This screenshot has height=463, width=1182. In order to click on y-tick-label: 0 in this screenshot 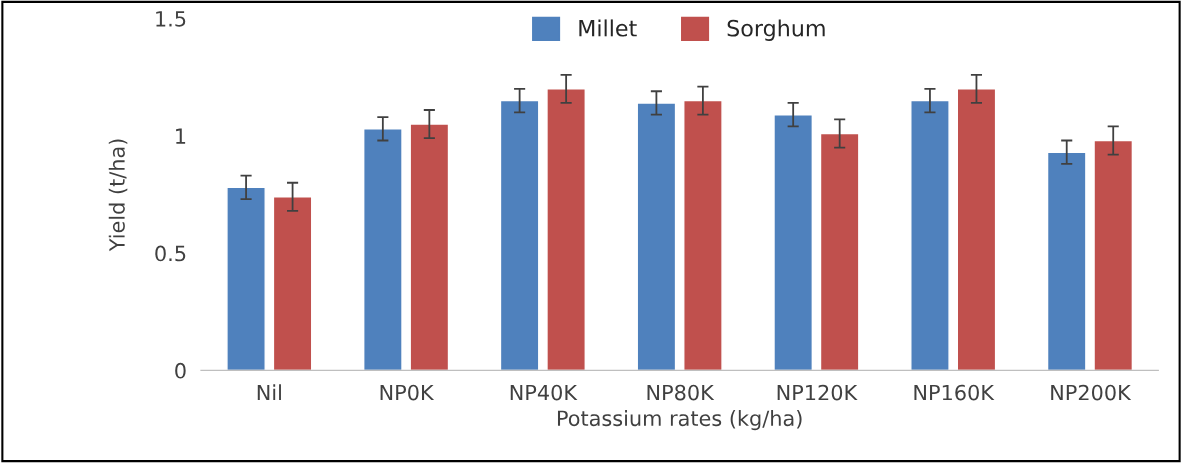, I will do `click(180, 370)`.